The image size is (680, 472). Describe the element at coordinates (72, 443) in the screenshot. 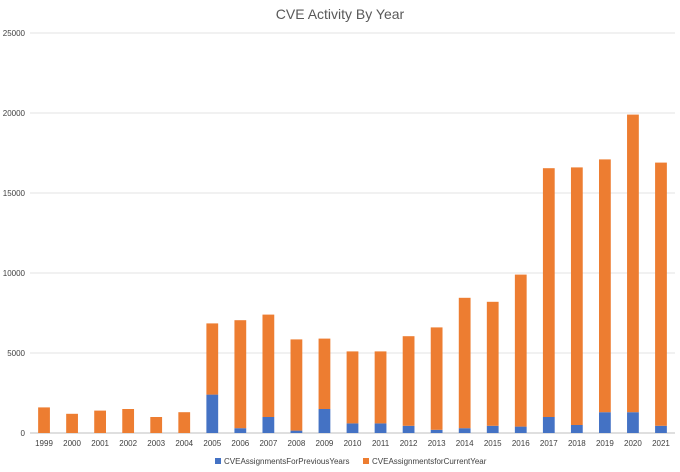

I see `x-tick-label: 2000` at that location.